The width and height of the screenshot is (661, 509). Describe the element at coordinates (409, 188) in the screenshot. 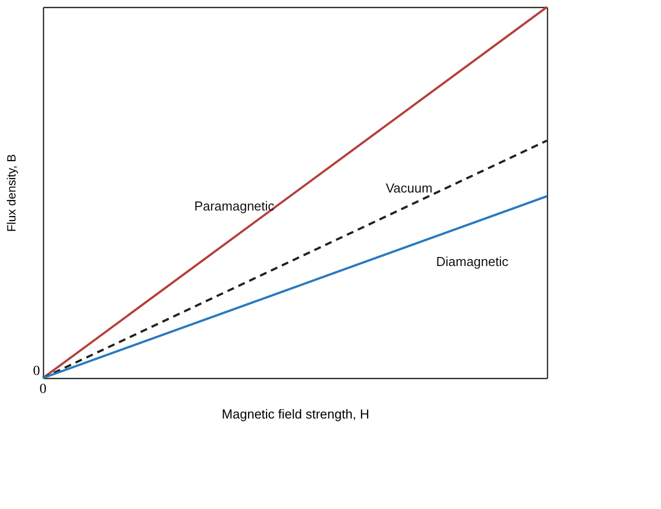

I see `series-label: Vacuum` at that location.